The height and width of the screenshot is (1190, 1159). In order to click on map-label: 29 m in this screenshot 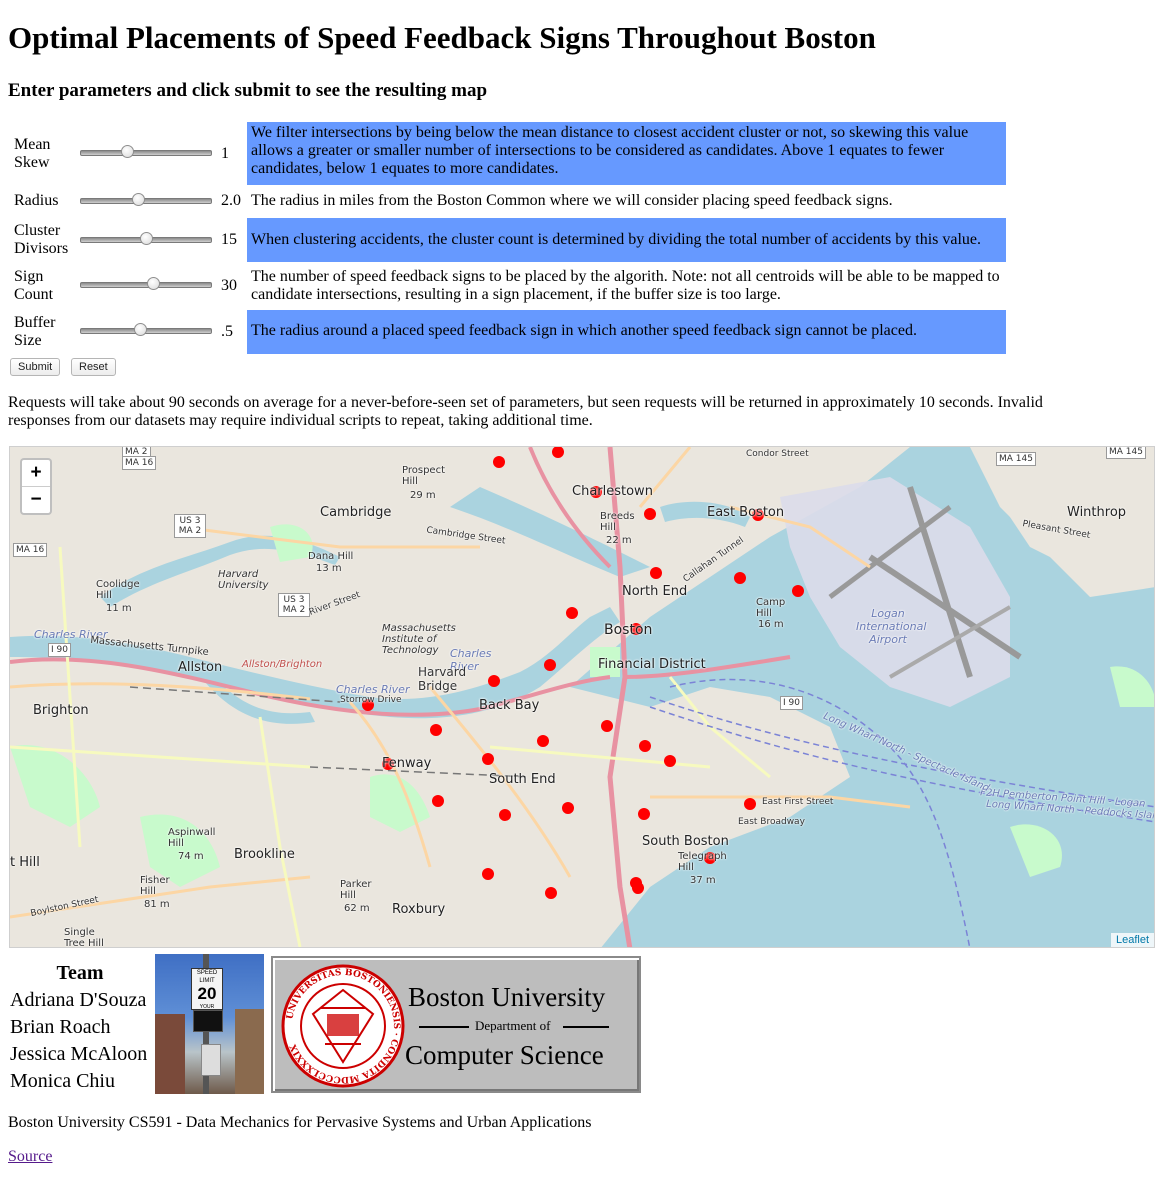, I will do `click(423, 495)`.